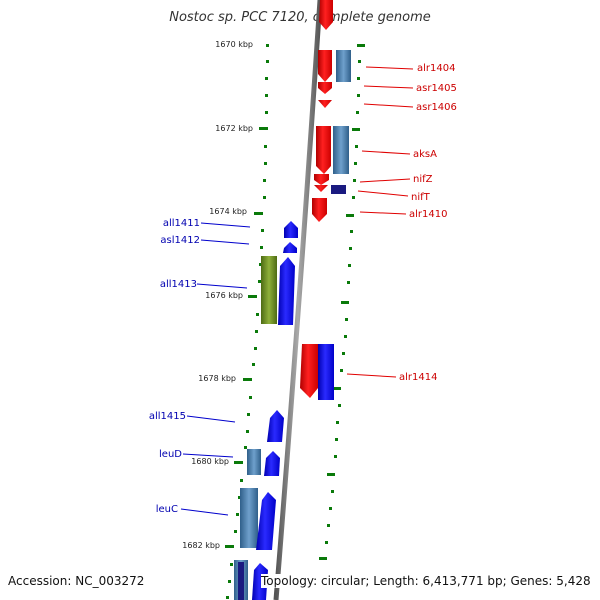  Describe the element at coordinates (286, 291) in the screenshot. I see `gene-arrow-all1413` at that location.